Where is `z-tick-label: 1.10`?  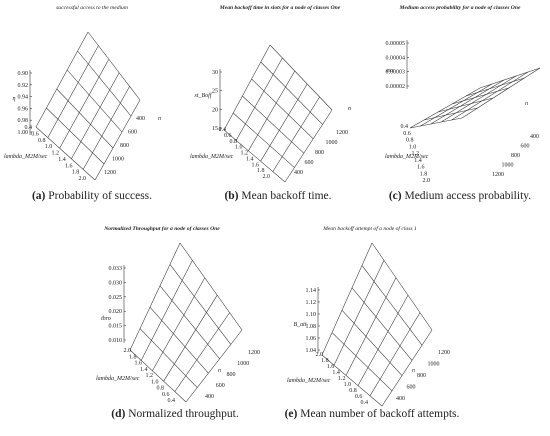 z-tick-label: 1.10 is located at coordinates (311, 315).